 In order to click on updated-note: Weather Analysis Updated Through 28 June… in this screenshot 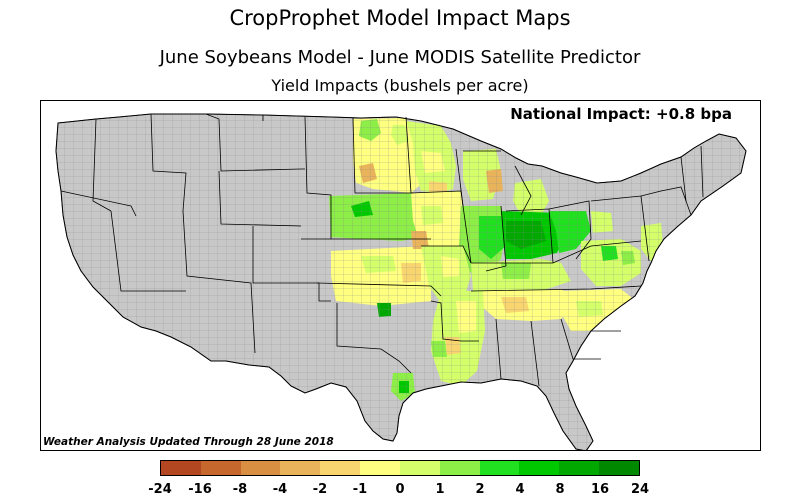, I will do `click(188, 442)`.